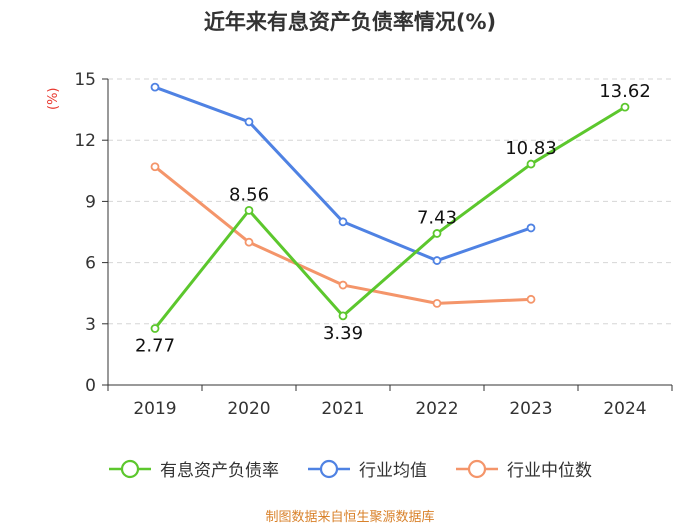 The image size is (700, 525). What do you see at coordinates (343, 285) in the screenshot?
I see `series-2-point-2021` at bounding box center [343, 285].